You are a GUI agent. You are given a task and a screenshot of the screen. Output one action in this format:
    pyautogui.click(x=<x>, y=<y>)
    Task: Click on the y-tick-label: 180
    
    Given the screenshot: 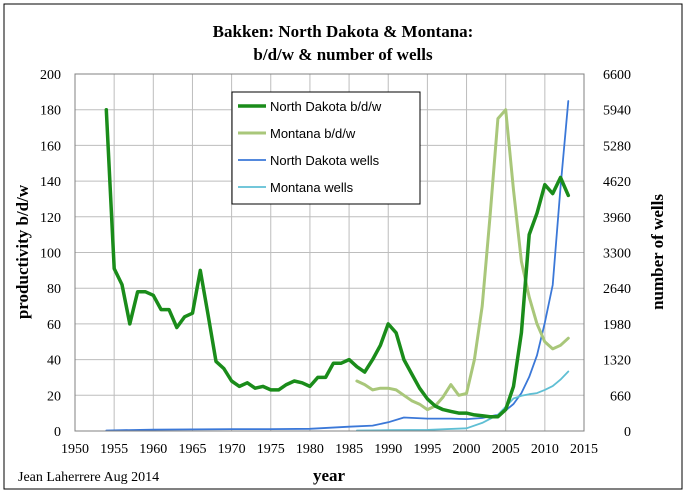 What is the action you would take?
    pyautogui.click(x=50, y=111)
    